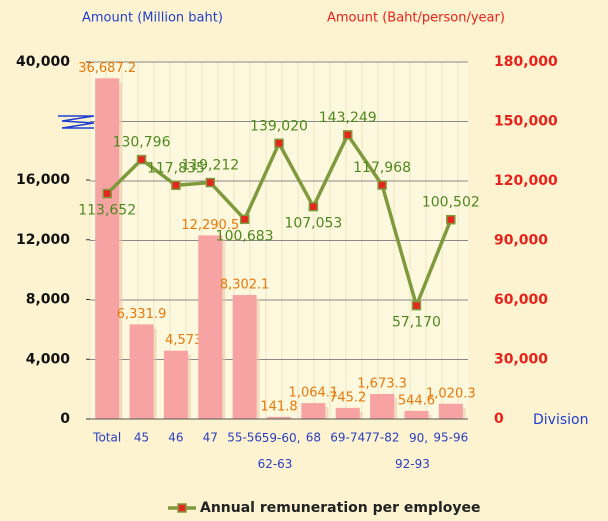 The width and height of the screenshot is (608, 521). What do you see at coordinates (210, 438) in the screenshot?
I see `x-tick-label: 47` at bounding box center [210, 438].